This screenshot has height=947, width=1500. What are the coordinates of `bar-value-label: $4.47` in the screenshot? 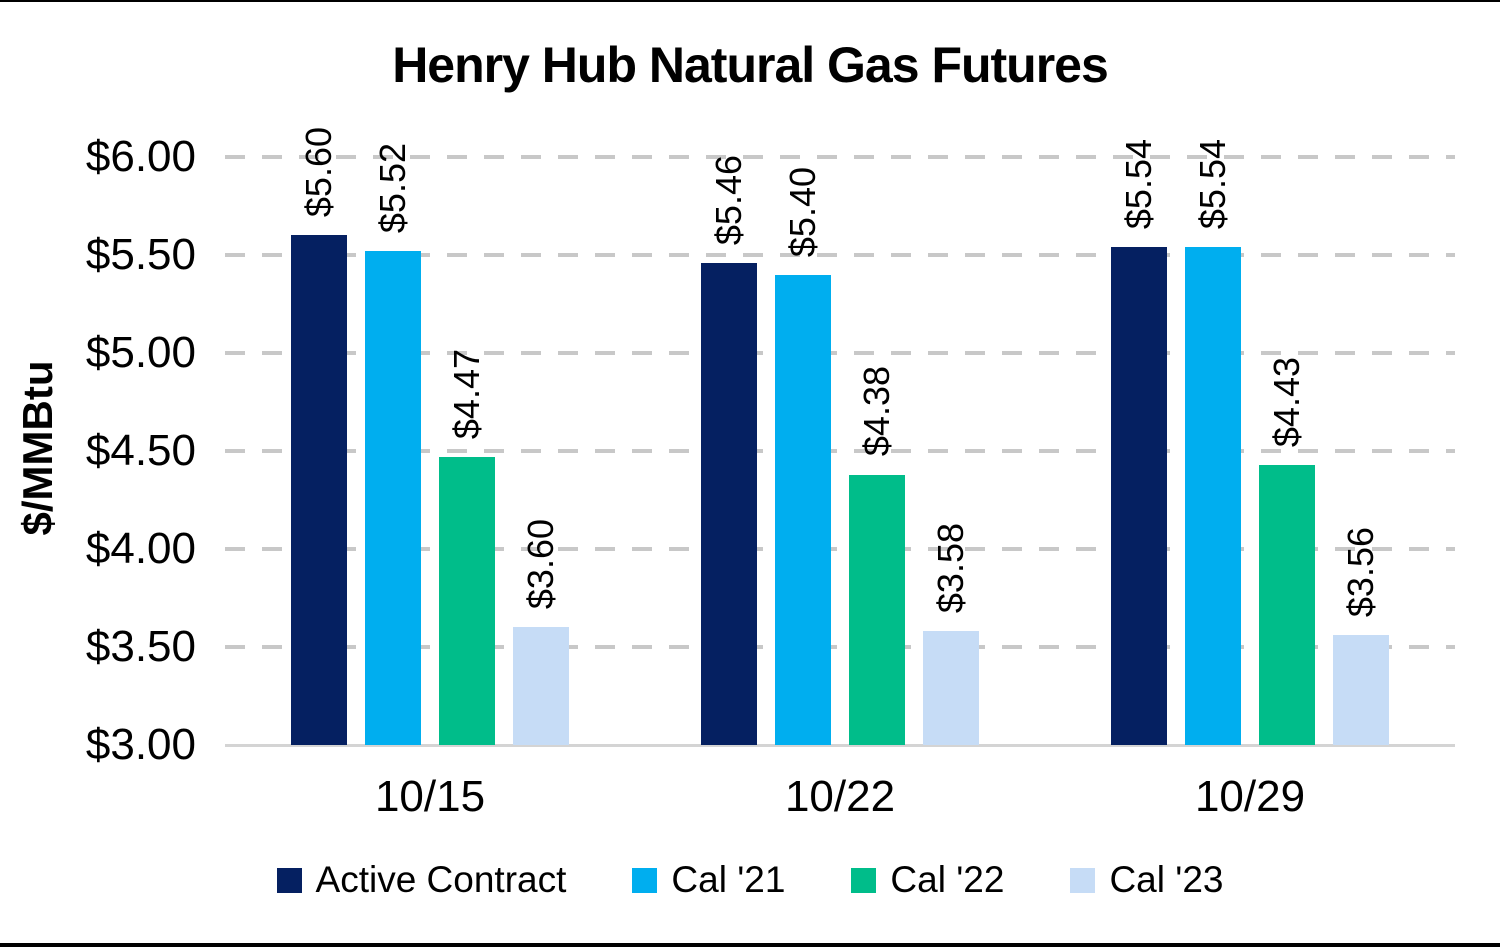 It's located at (467, 393).